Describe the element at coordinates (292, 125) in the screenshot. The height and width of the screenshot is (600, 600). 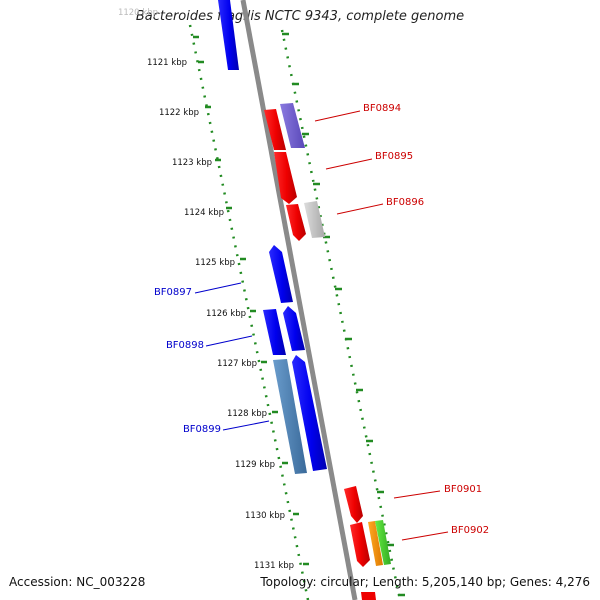
I see `gene-bar-bf0894-neighbor` at that location.